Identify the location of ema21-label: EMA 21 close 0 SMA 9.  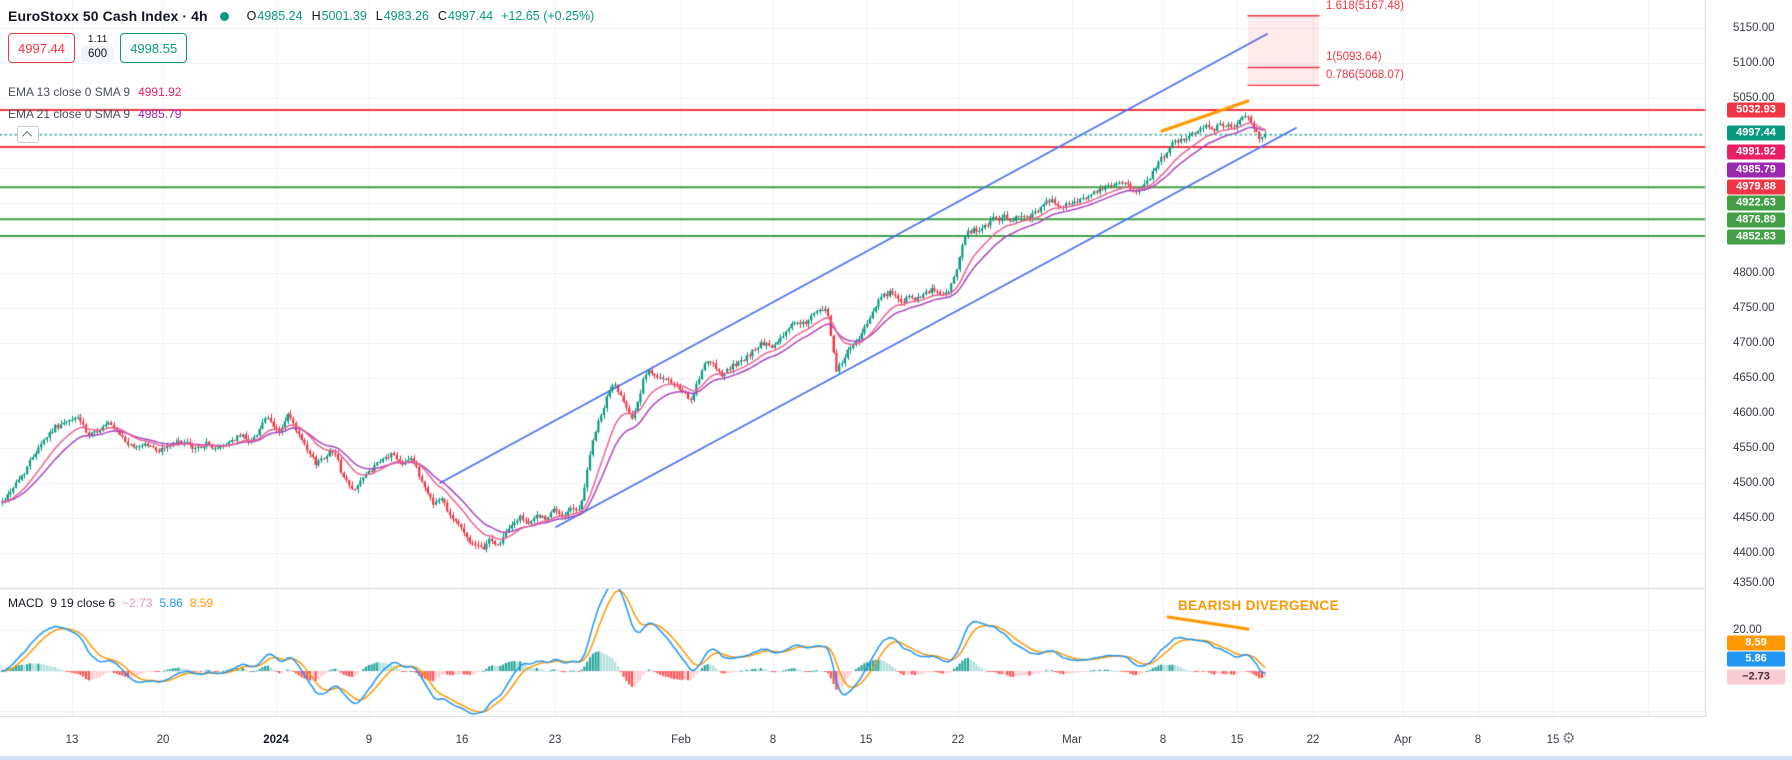
(69, 114).